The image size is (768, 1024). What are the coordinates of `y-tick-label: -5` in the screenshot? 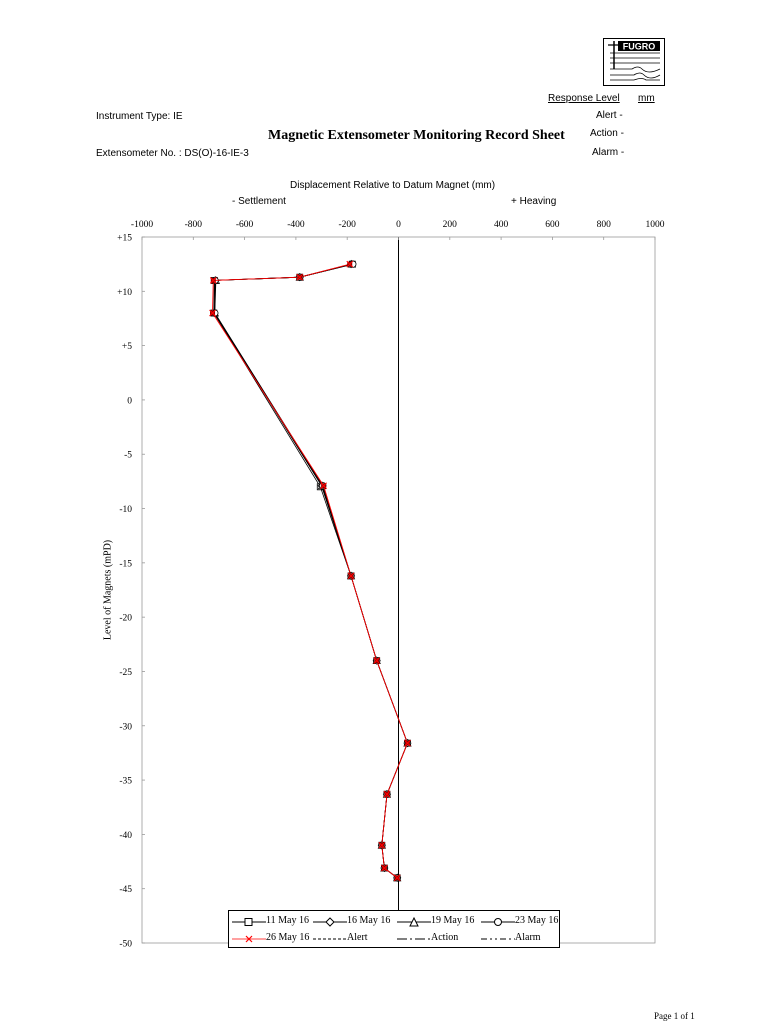 It's located at (128, 456).